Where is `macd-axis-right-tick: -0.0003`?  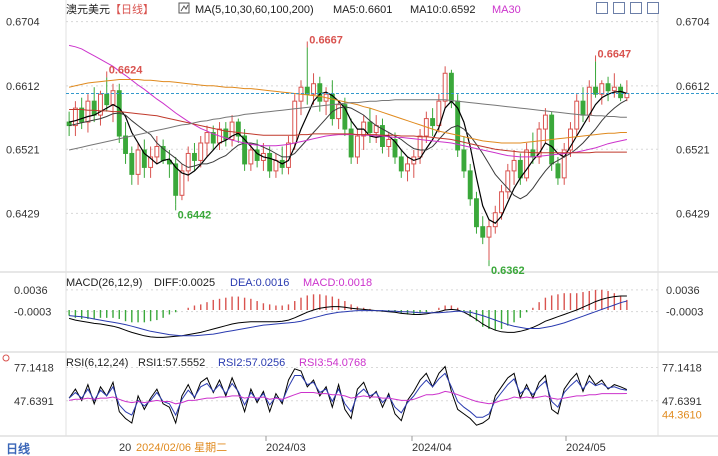 macd-axis-right-tick: -0.0003 is located at coordinates (684, 313).